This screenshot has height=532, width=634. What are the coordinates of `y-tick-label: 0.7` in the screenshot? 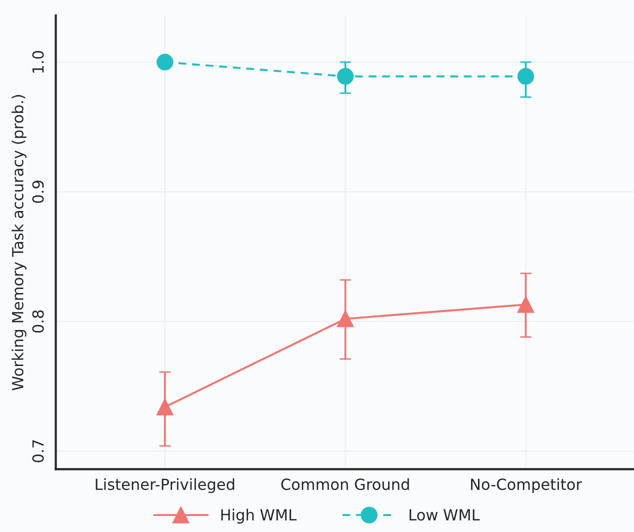 It's located at (38, 451).